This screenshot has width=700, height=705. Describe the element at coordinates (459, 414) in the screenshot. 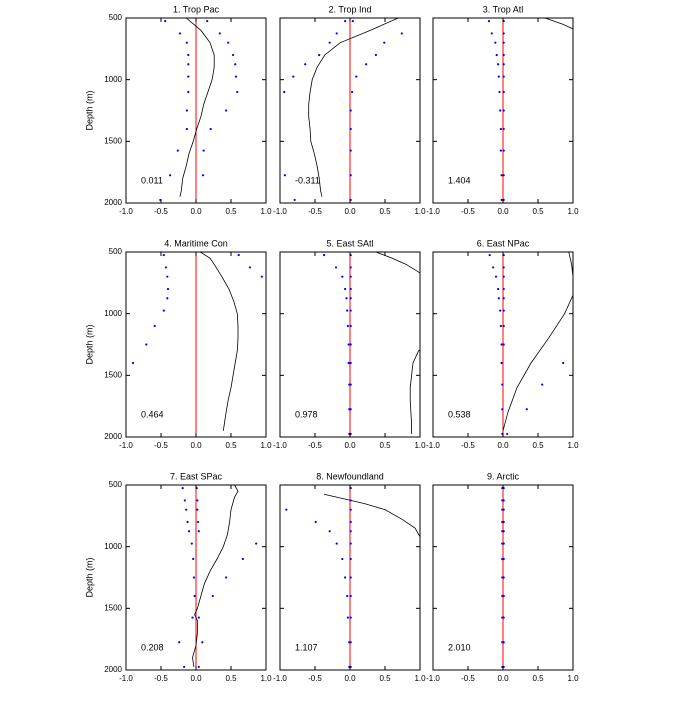

I see `annotation: 0.538` at that location.